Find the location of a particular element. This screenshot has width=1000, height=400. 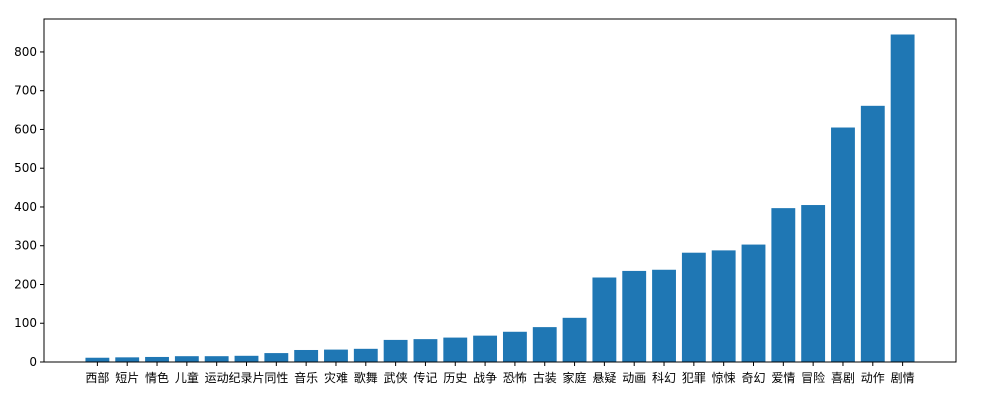

bar-喜剧 is located at coordinates (843, 244).